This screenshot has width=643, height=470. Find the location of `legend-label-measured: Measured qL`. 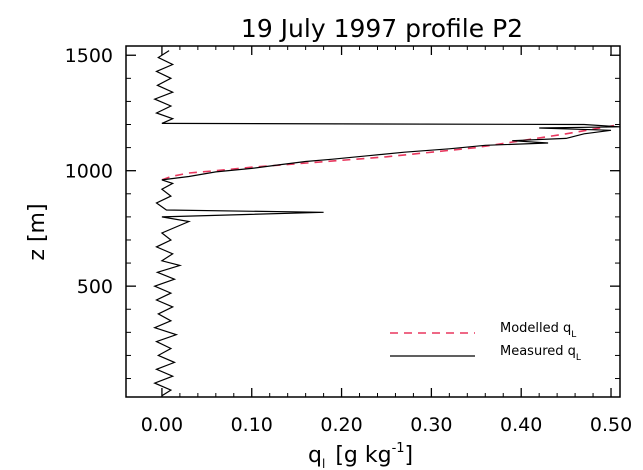

legend-label-measured: Measured qL is located at coordinates (540, 353).